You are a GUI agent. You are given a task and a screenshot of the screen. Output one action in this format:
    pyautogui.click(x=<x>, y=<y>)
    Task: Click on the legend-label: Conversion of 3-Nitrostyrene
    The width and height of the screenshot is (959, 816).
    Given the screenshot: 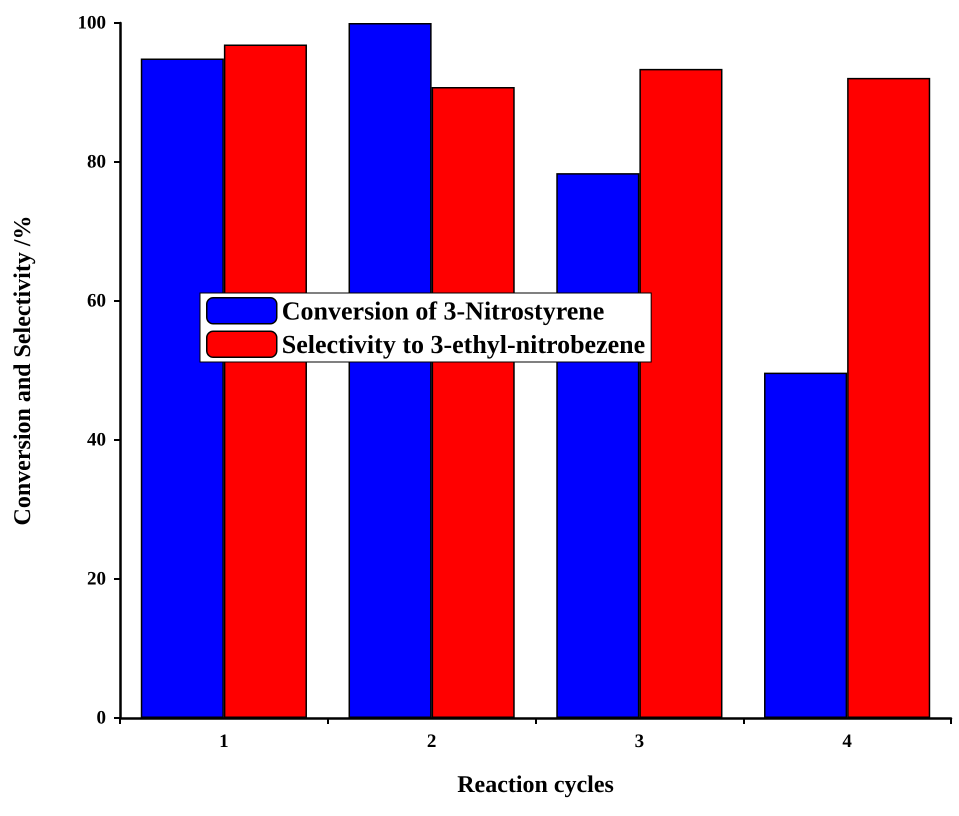 What is the action you would take?
    pyautogui.click(x=443, y=311)
    